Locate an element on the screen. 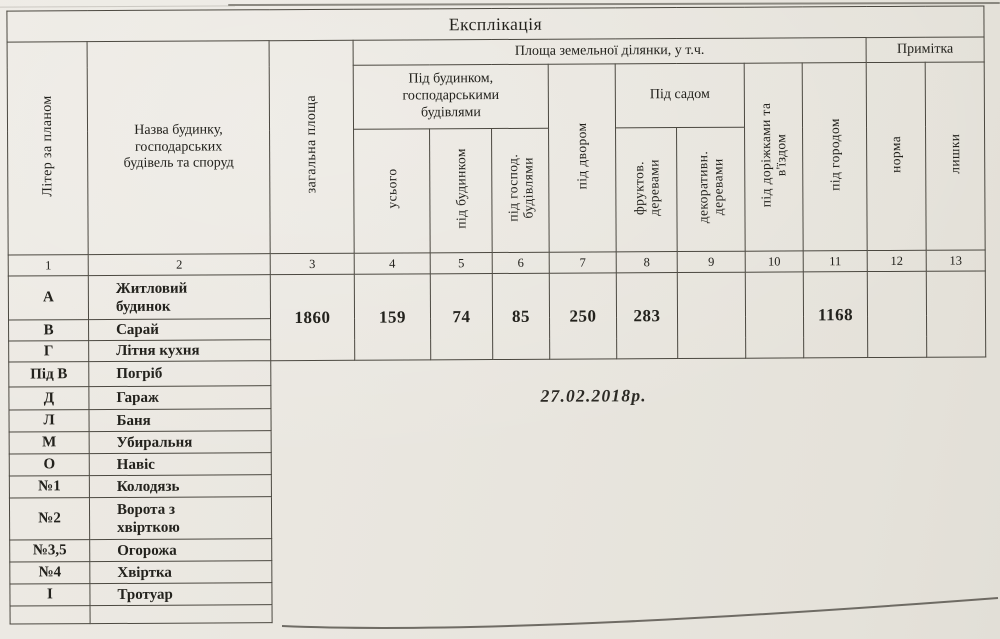  row-liter: Л is located at coordinates (49, 421).